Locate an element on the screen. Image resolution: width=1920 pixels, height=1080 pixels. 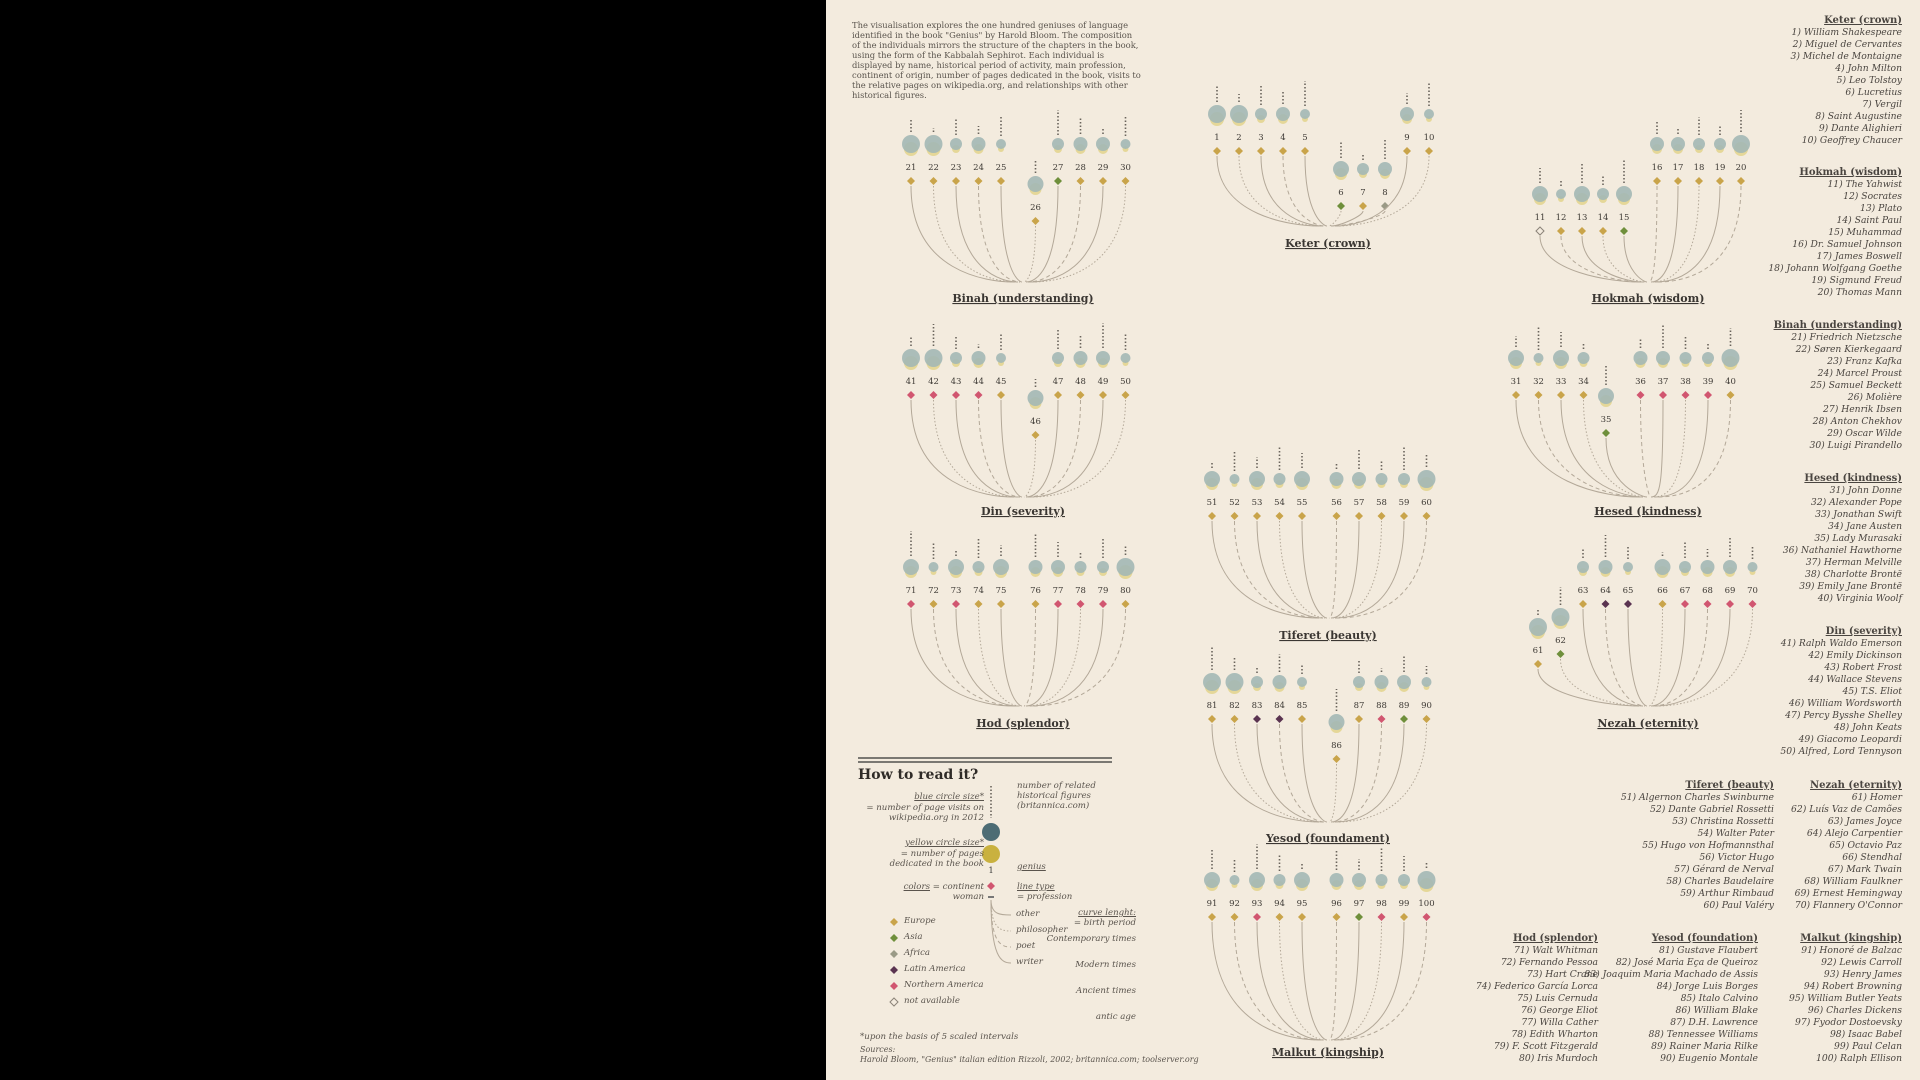
sephira-8: 71 72 73 74 75 76 77 78 79 80 Hod (splendor) is located at coordinates (1019, 630).